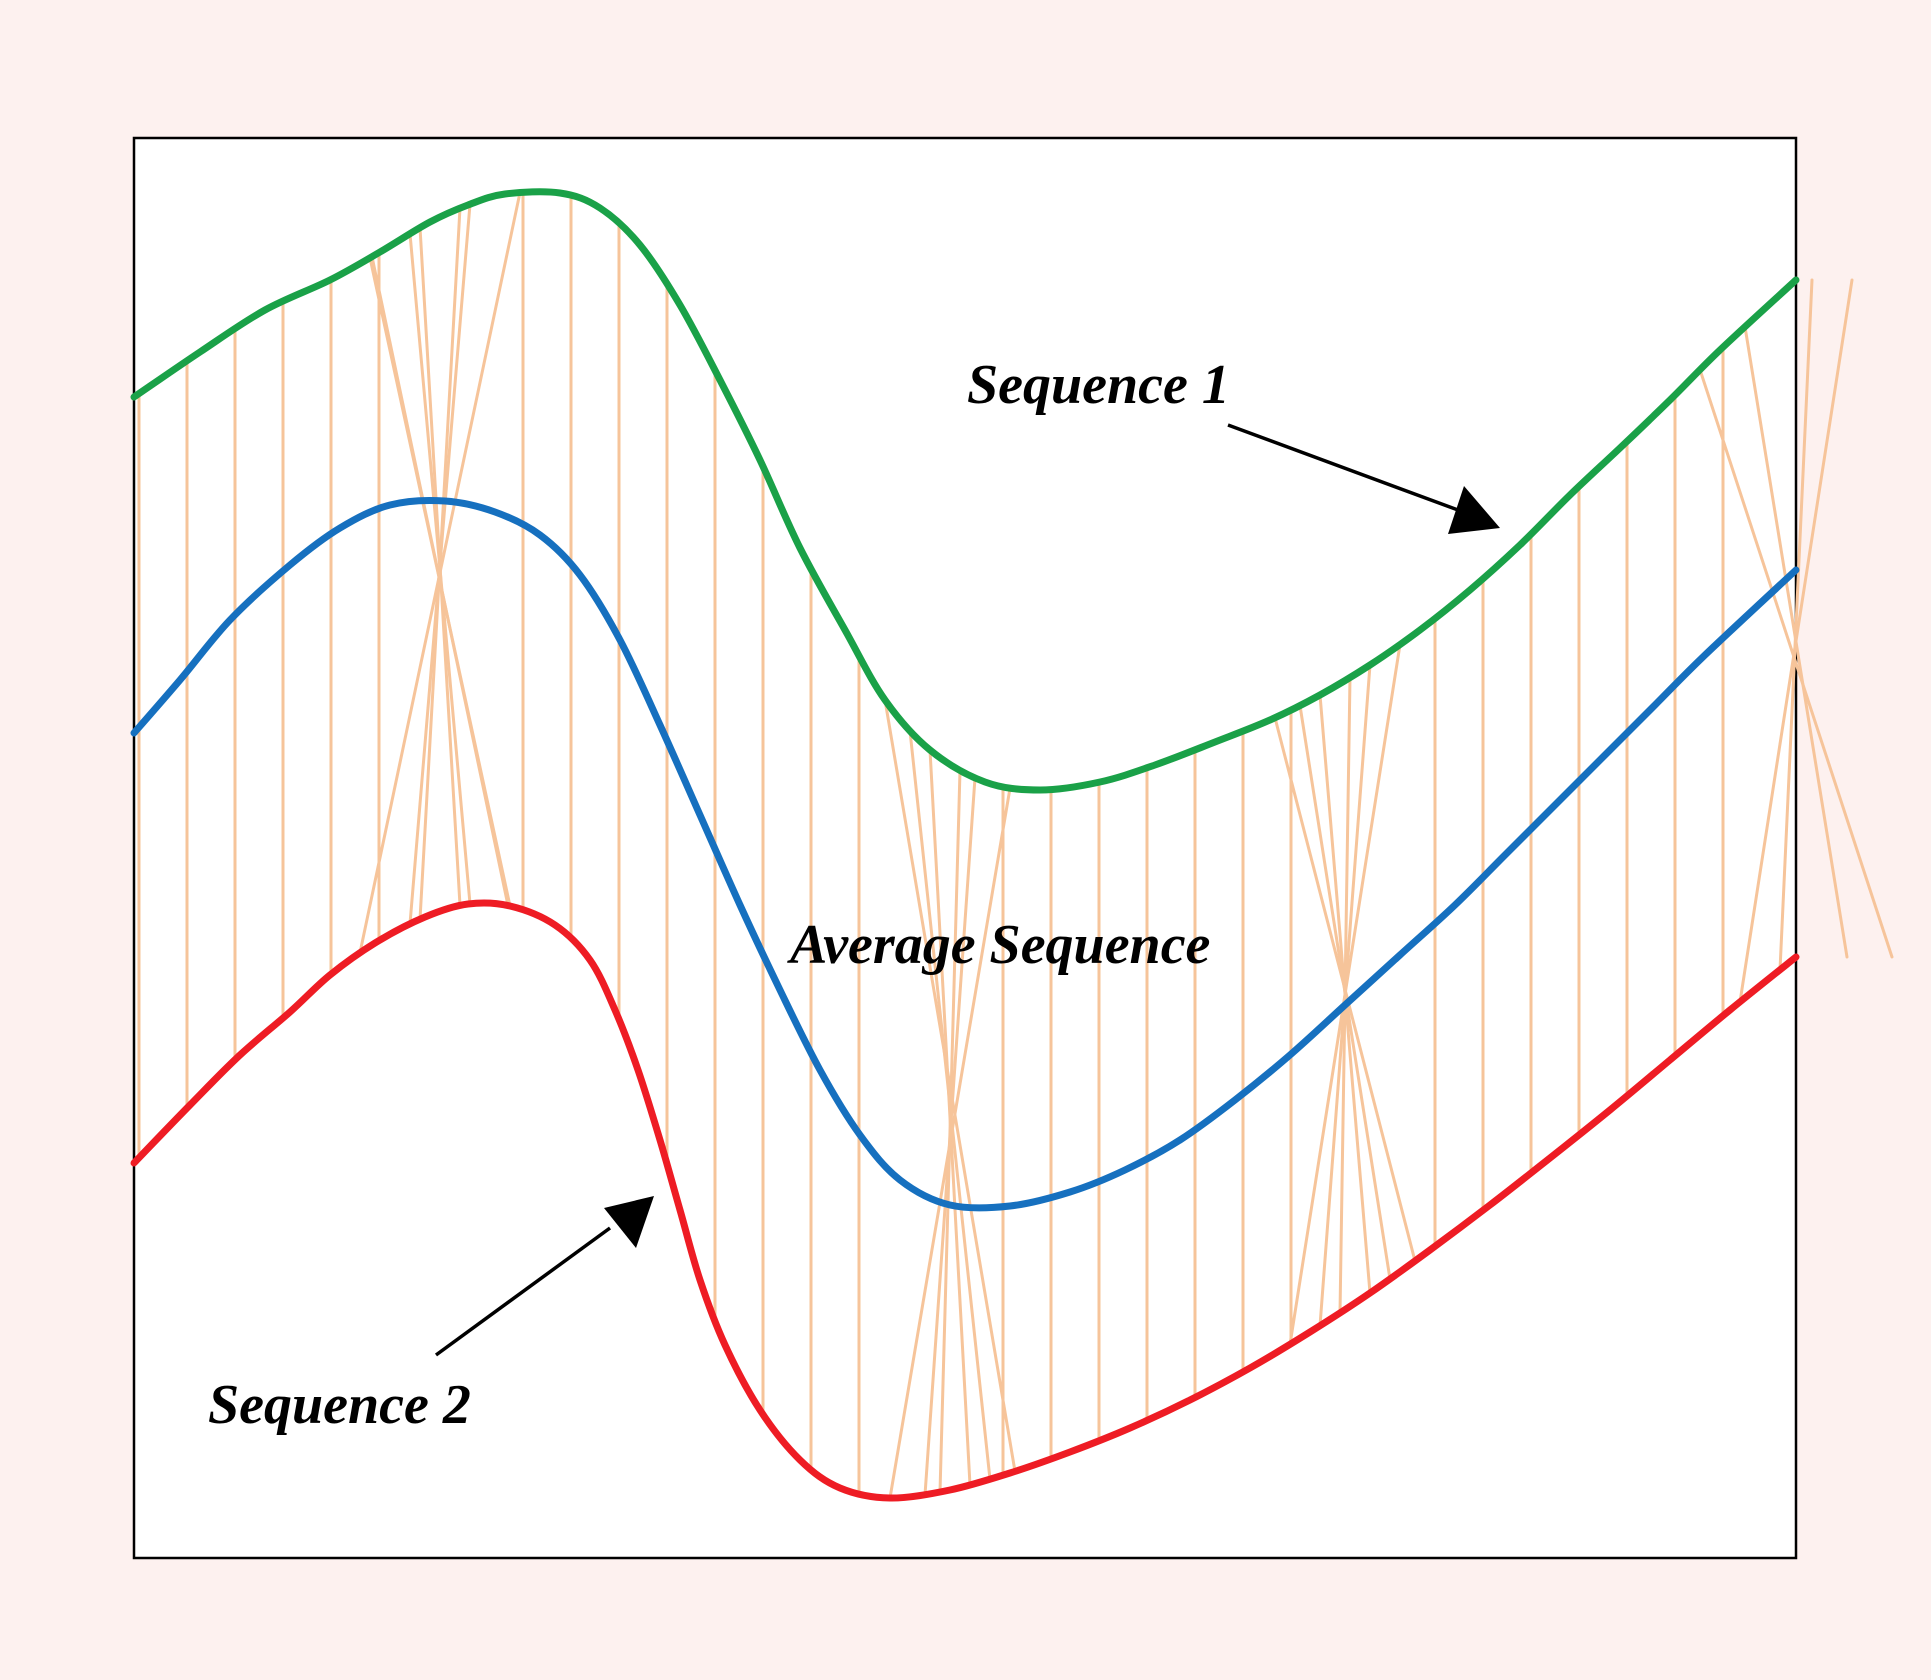 This screenshot has height=1680, width=1931. Describe the element at coordinates (1474, 510) in the screenshot. I see `sequence-1-arrowhead` at that location.